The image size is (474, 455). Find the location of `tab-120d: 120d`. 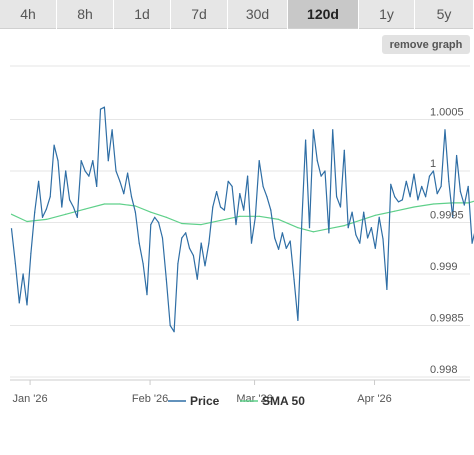

tab-120d: 120d is located at coordinates (323, 14).